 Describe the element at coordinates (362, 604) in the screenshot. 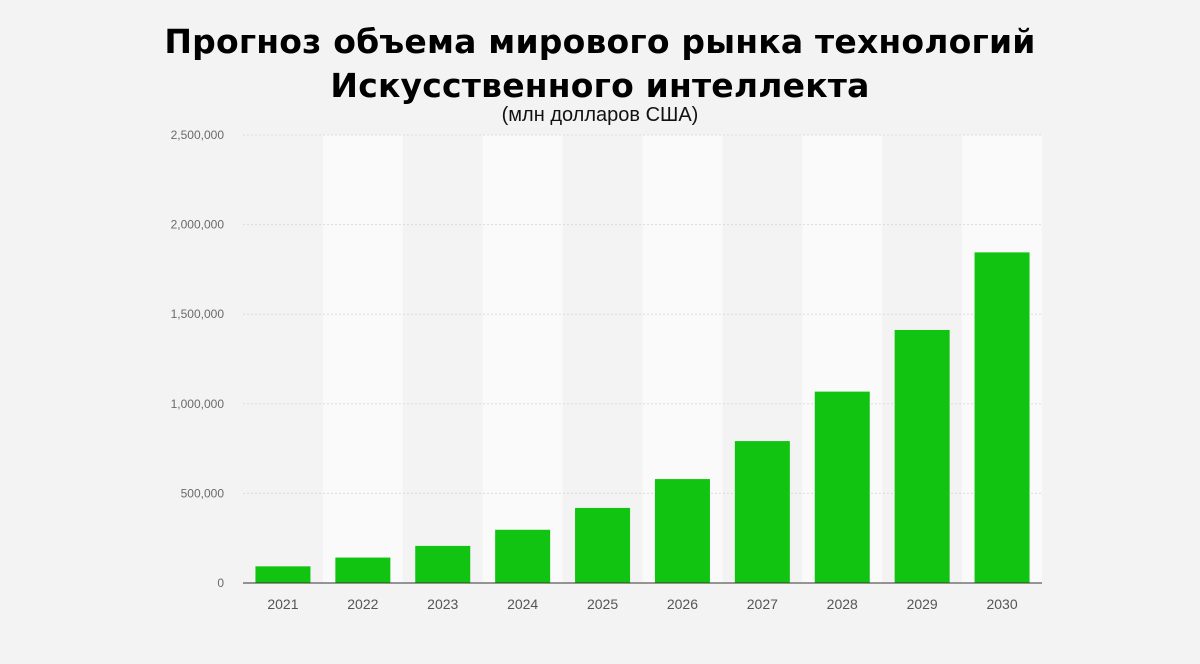

I see `x-tick-label: 2022` at that location.